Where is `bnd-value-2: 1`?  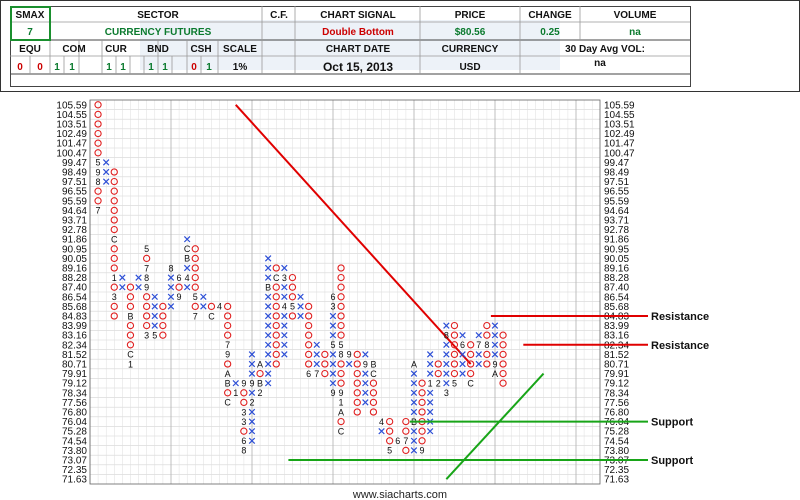 bnd-value-2: 1 is located at coordinates (165, 67).